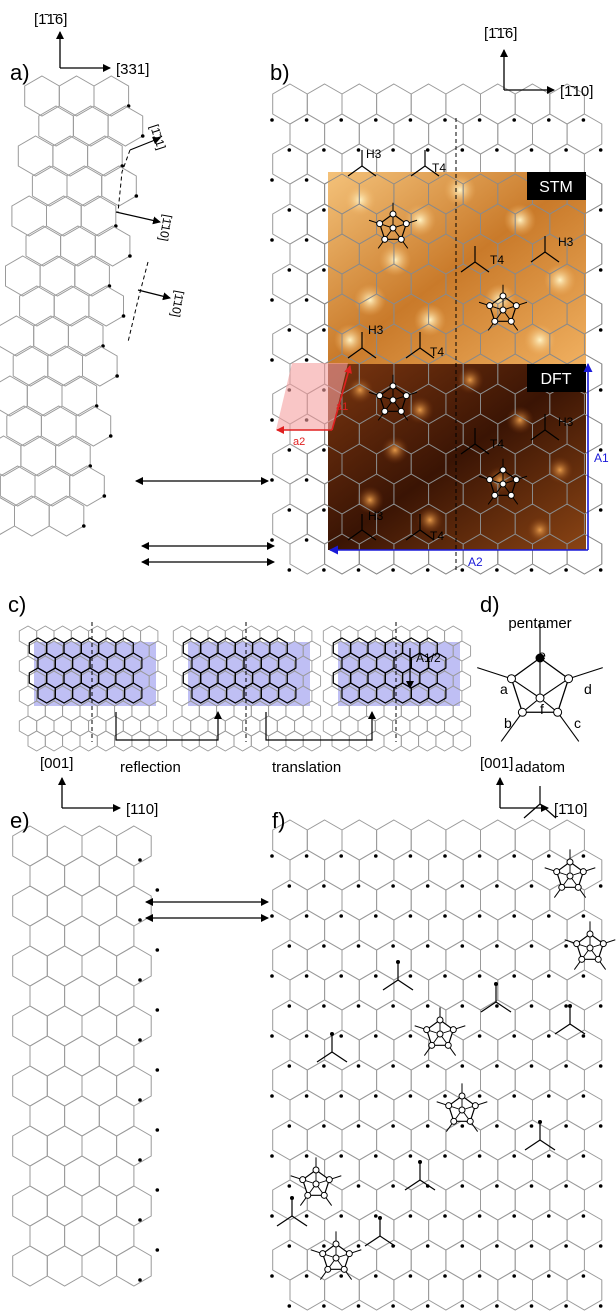 The image size is (616, 1315). What do you see at coordinates (576, 91) in the screenshot?
I see `axis-b-right-label: [1̄10]` at bounding box center [576, 91].